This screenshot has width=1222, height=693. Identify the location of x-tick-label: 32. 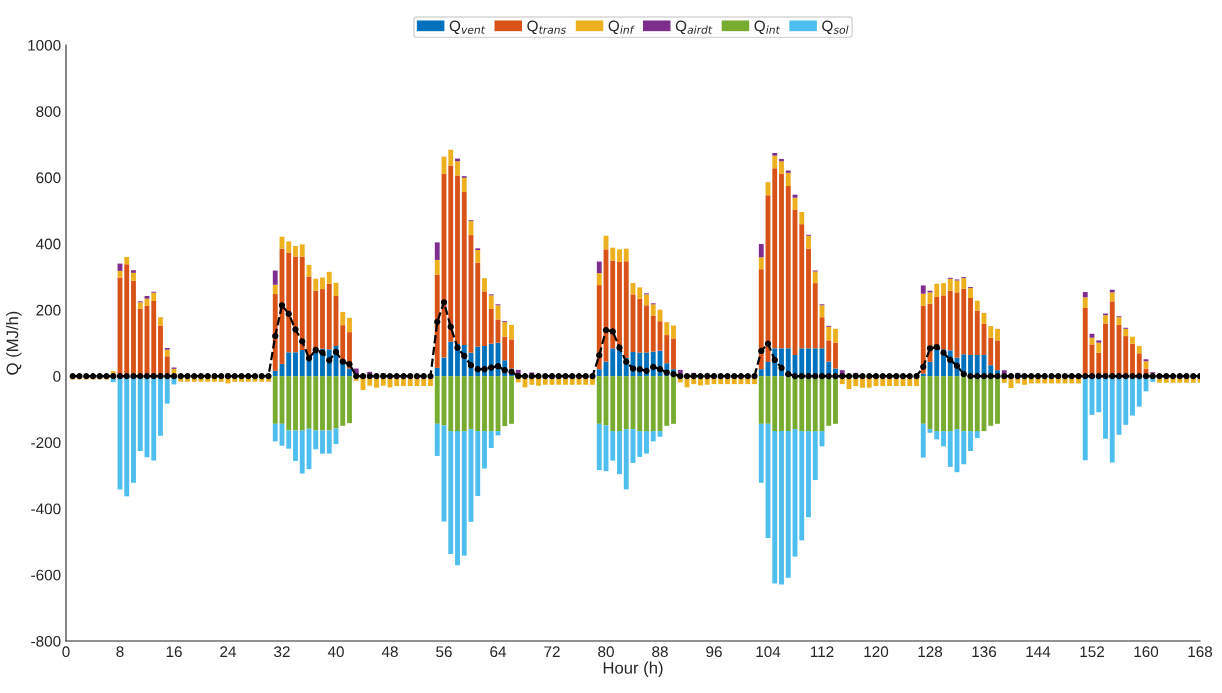
(282, 652).